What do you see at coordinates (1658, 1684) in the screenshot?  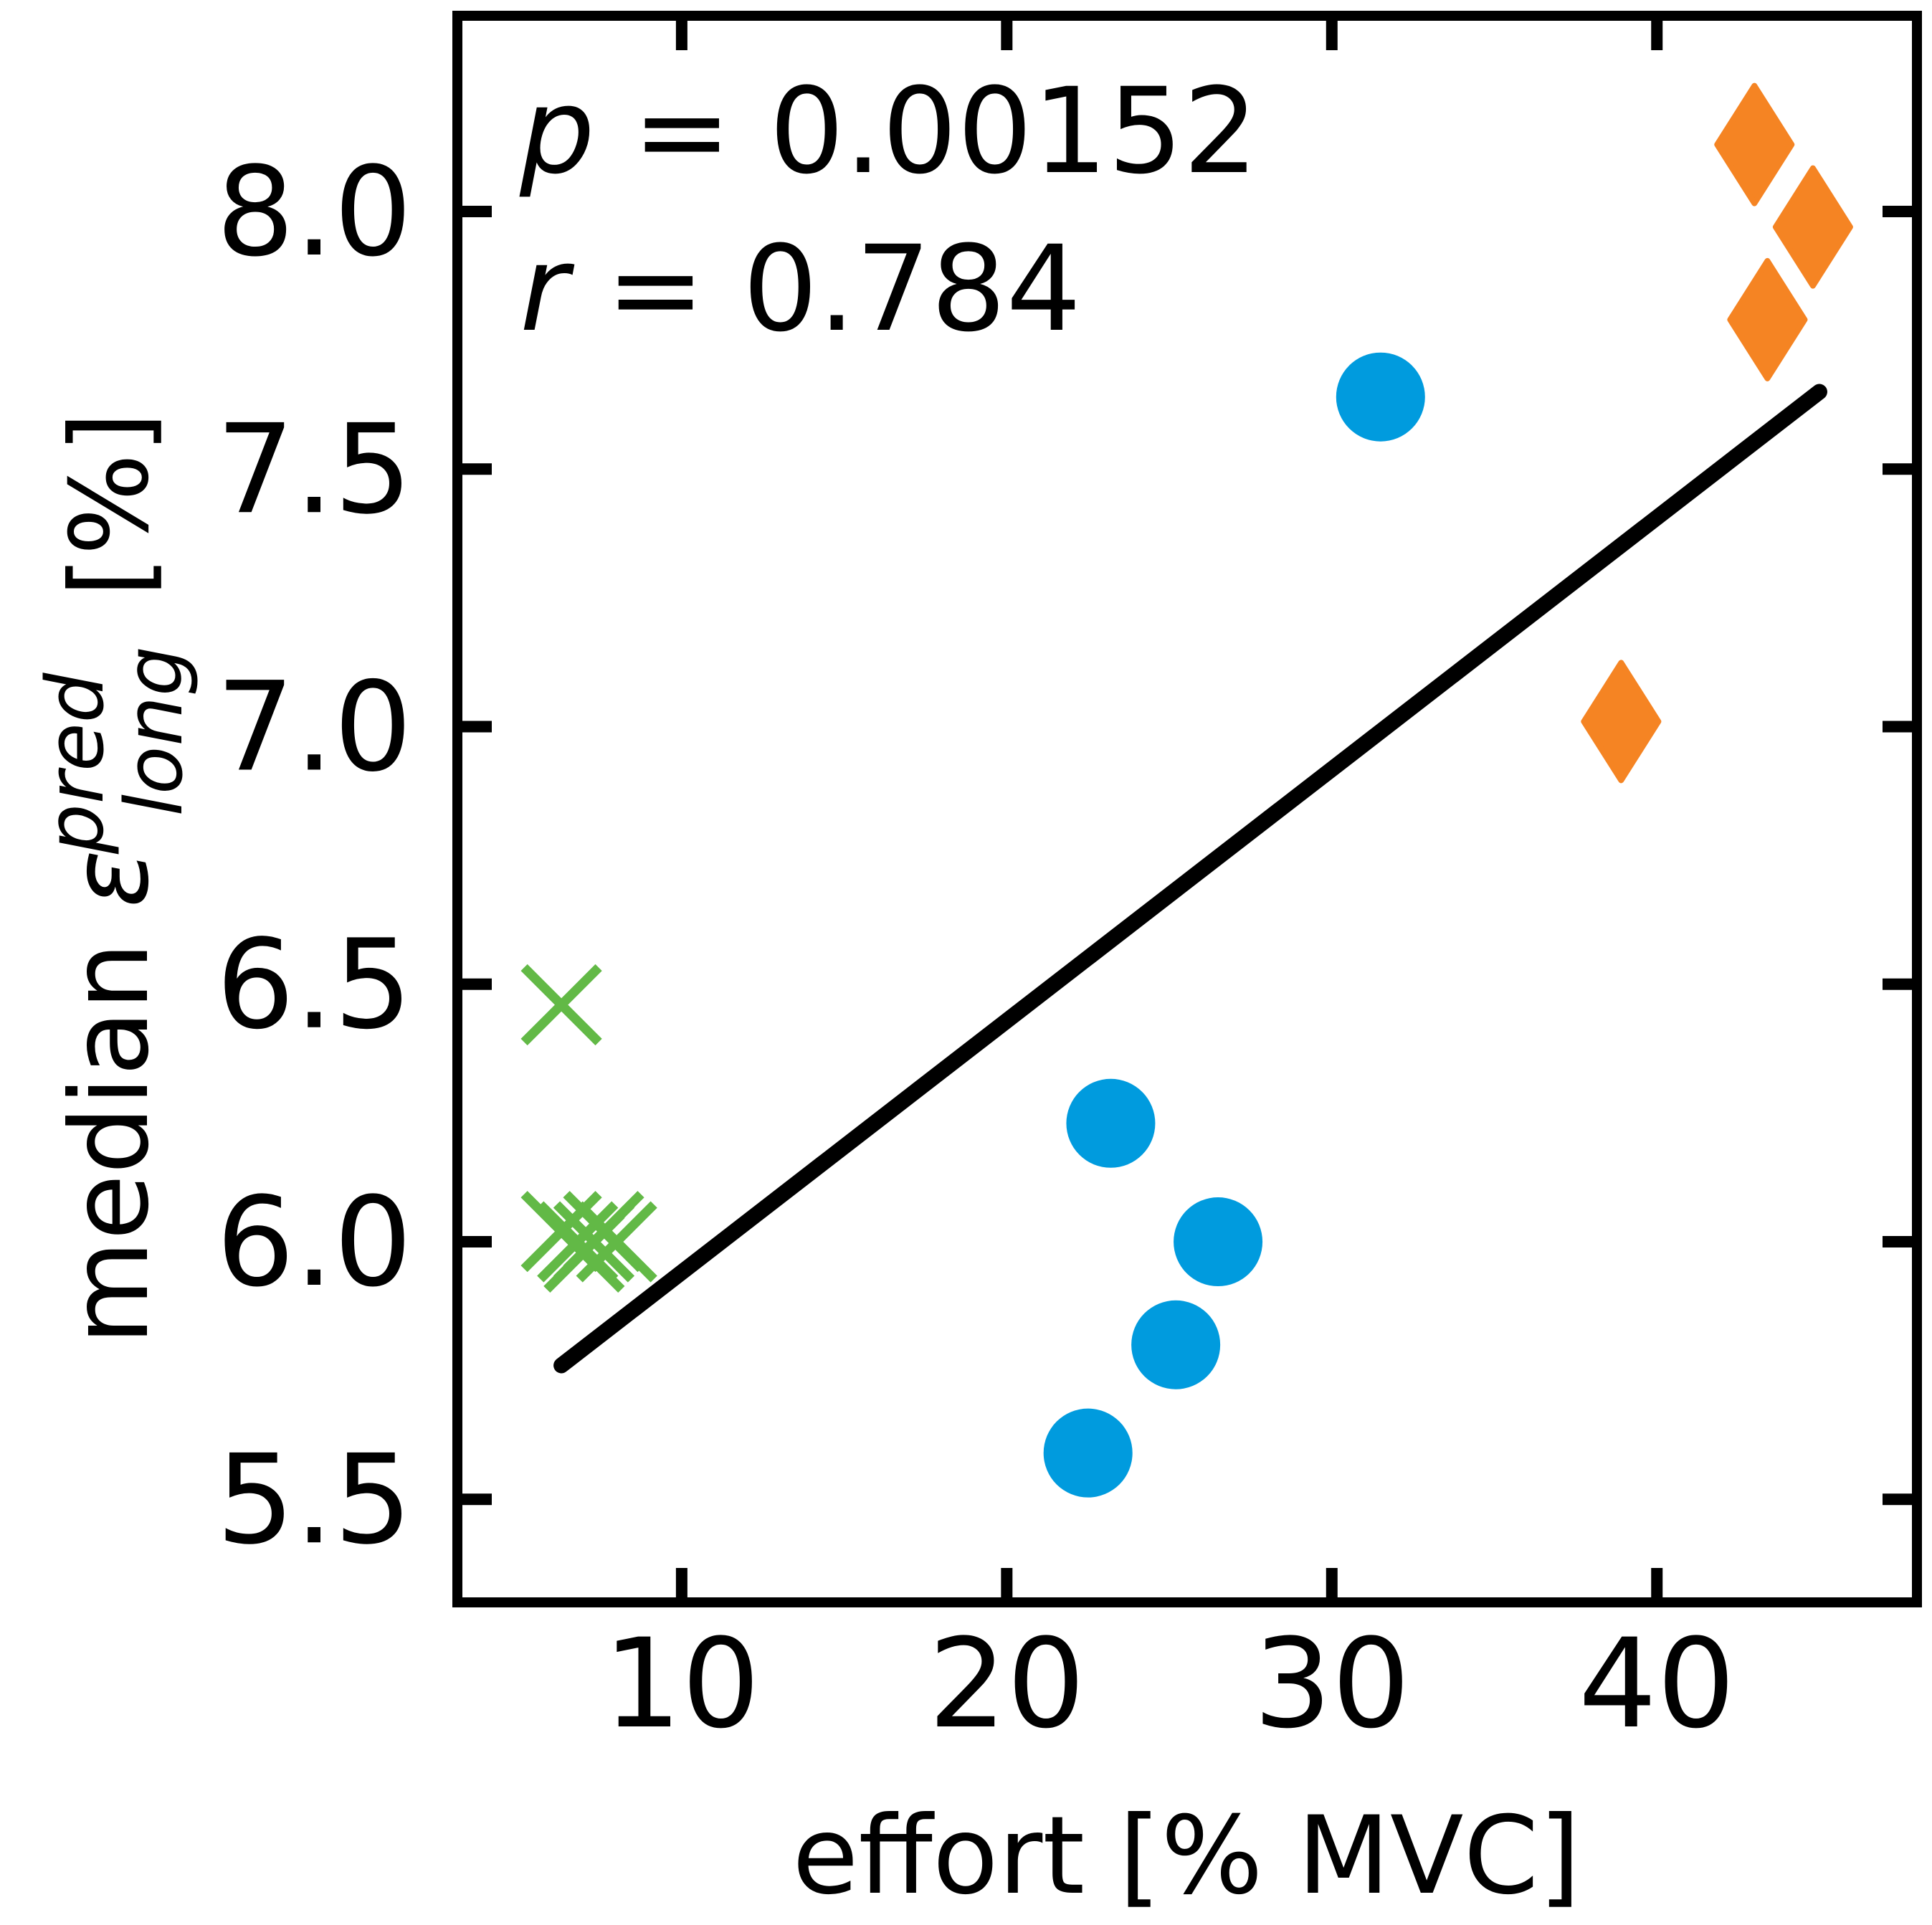 I see `x-tick-label: 40` at bounding box center [1658, 1684].